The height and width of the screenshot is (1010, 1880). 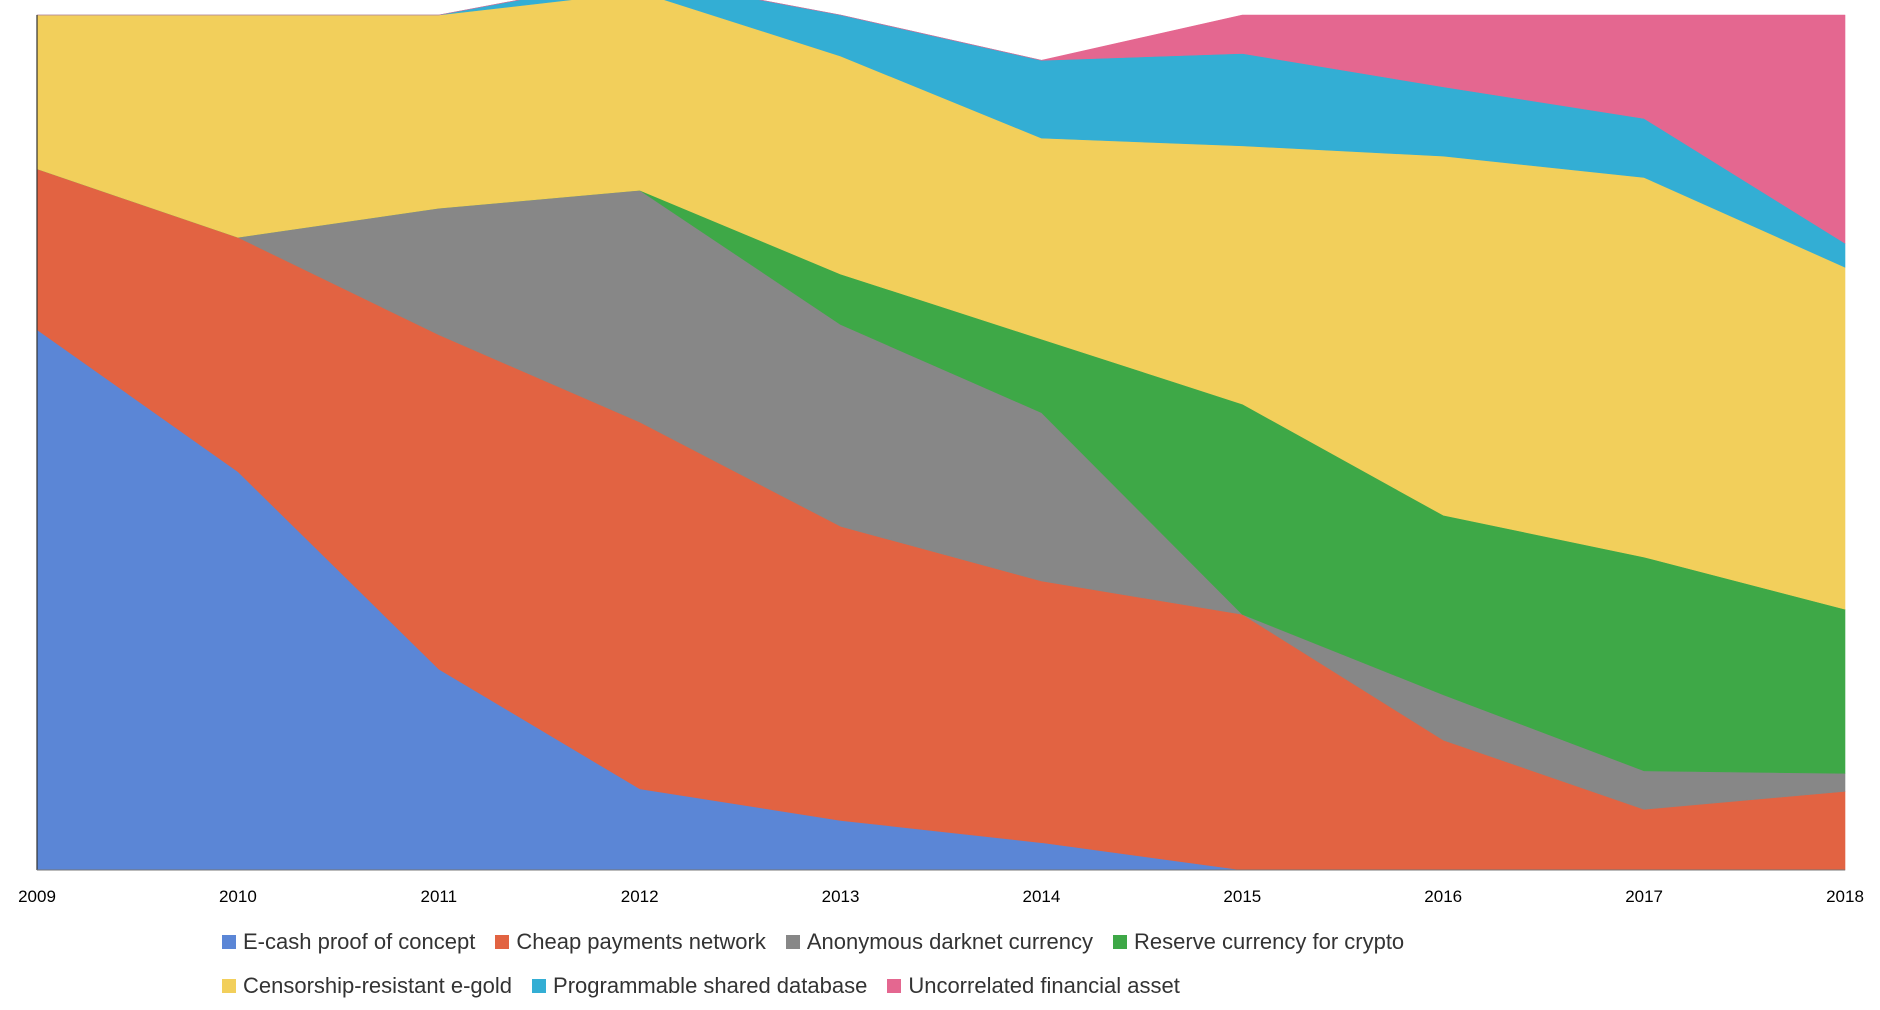 What do you see at coordinates (710, 985) in the screenshot?
I see `legend-label-database: Programmable shared database` at bounding box center [710, 985].